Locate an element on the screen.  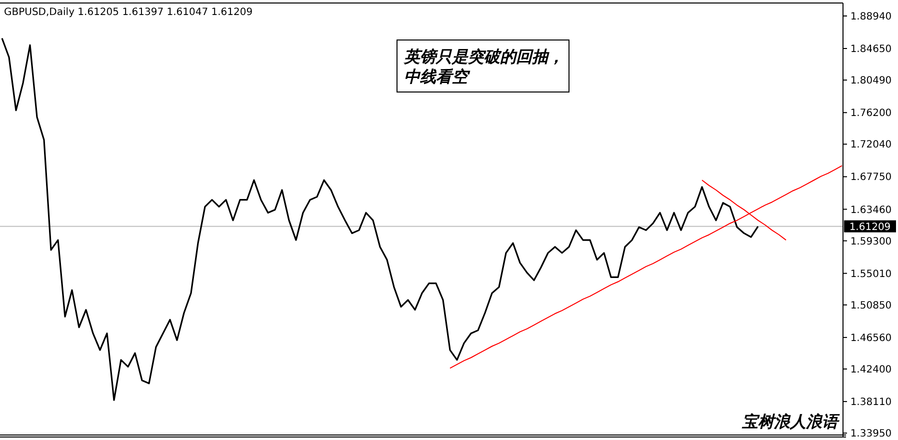
y-tick-label: 1.63460 is located at coordinates (871, 210).